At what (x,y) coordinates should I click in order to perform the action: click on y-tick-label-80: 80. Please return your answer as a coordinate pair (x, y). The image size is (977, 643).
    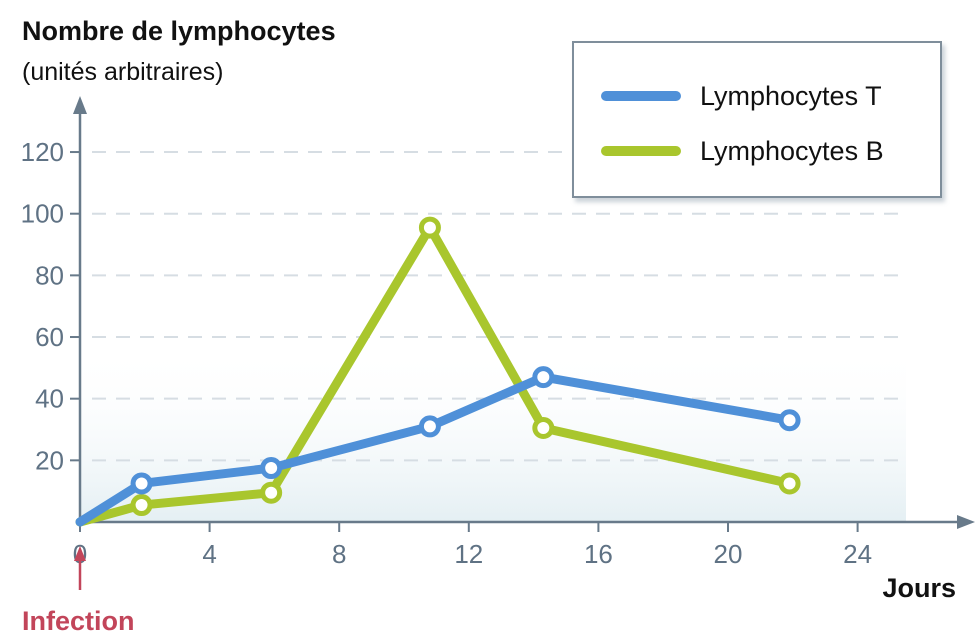
    Looking at the image, I should click on (49, 275).